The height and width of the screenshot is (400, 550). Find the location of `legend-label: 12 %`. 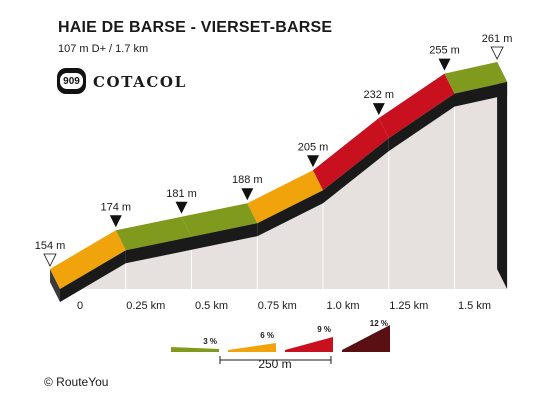

legend-label: 12 % is located at coordinates (379, 323).